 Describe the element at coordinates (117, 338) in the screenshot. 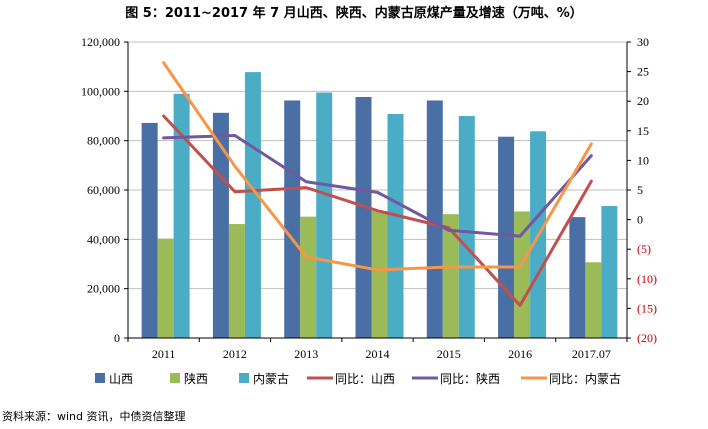

I see `left-tick-label: 0` at that location.